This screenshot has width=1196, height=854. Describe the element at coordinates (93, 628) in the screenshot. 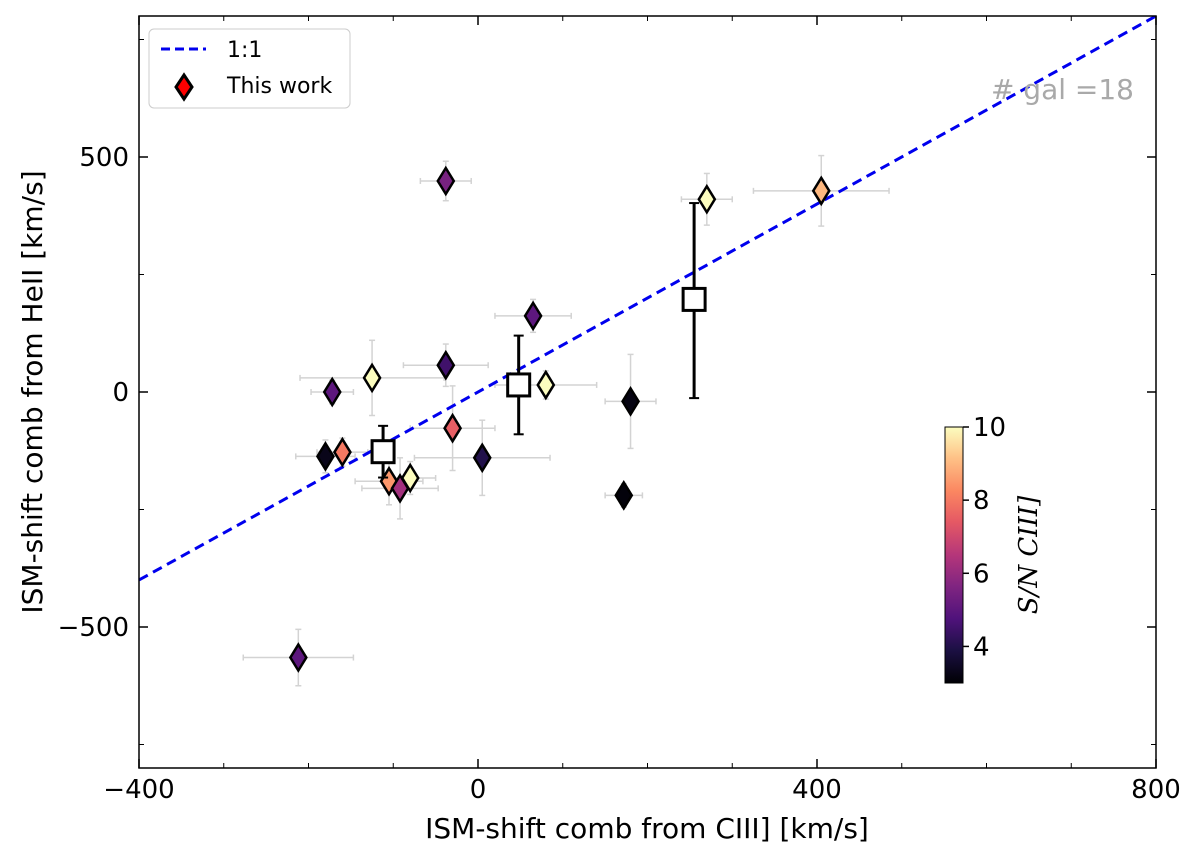

I see `y-tick-label: −500` at that location.